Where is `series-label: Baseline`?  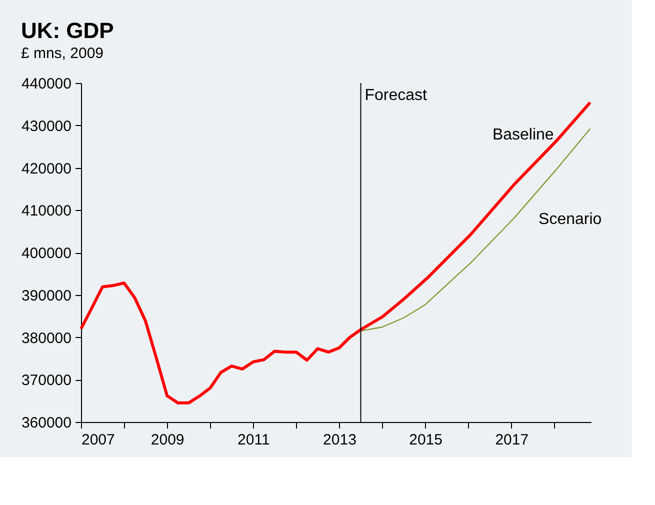 series-label: Baseline is located at coordinates (523, 135).